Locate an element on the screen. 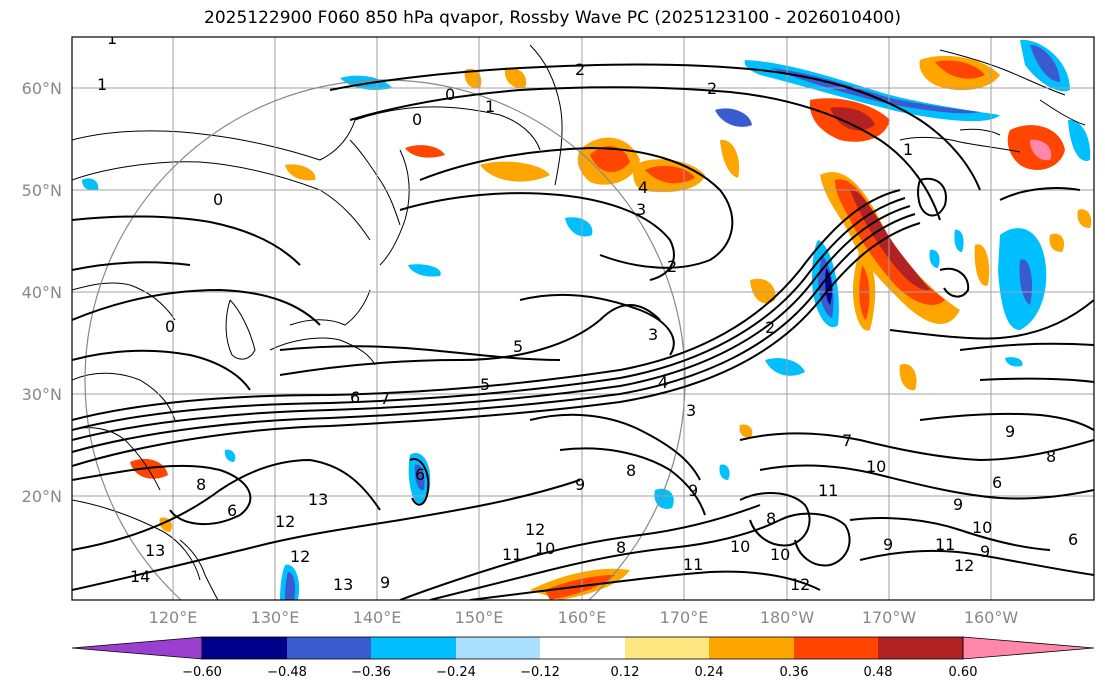 The height and width of the screenshot is (692, 1105). colorbar-tick-label: 0.36 is located at coordinates (794, 672).